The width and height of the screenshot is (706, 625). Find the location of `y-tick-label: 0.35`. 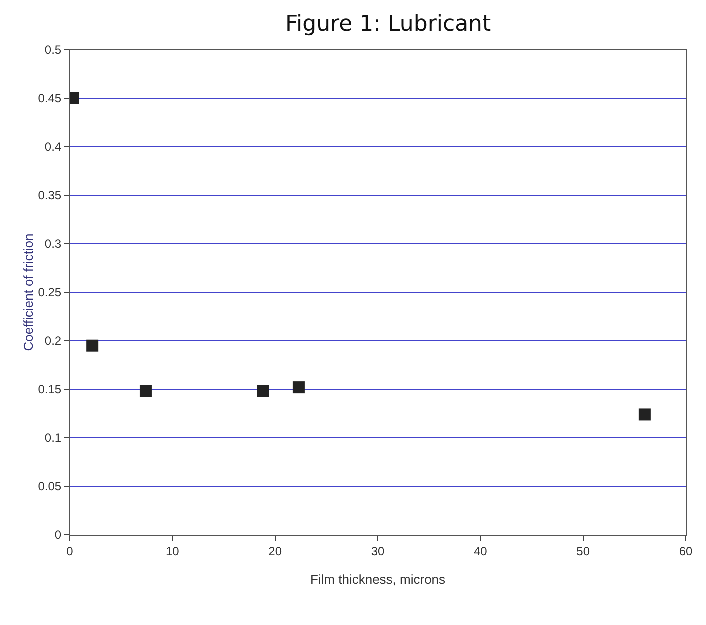

y-tick-label: 0.35 is located at coordinates (50, 195).